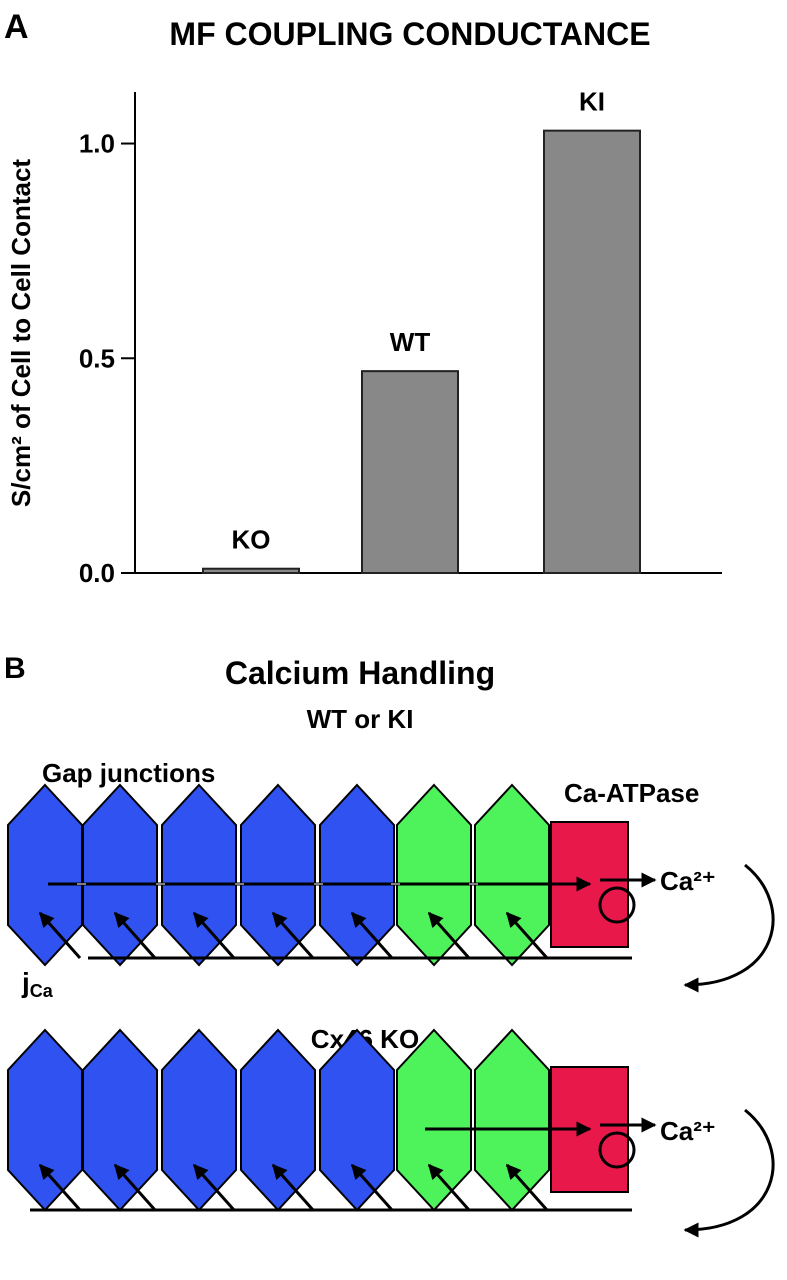  I want to click on chart-title: MF COUPLING CONDUCTANCE, so click(409, 34).